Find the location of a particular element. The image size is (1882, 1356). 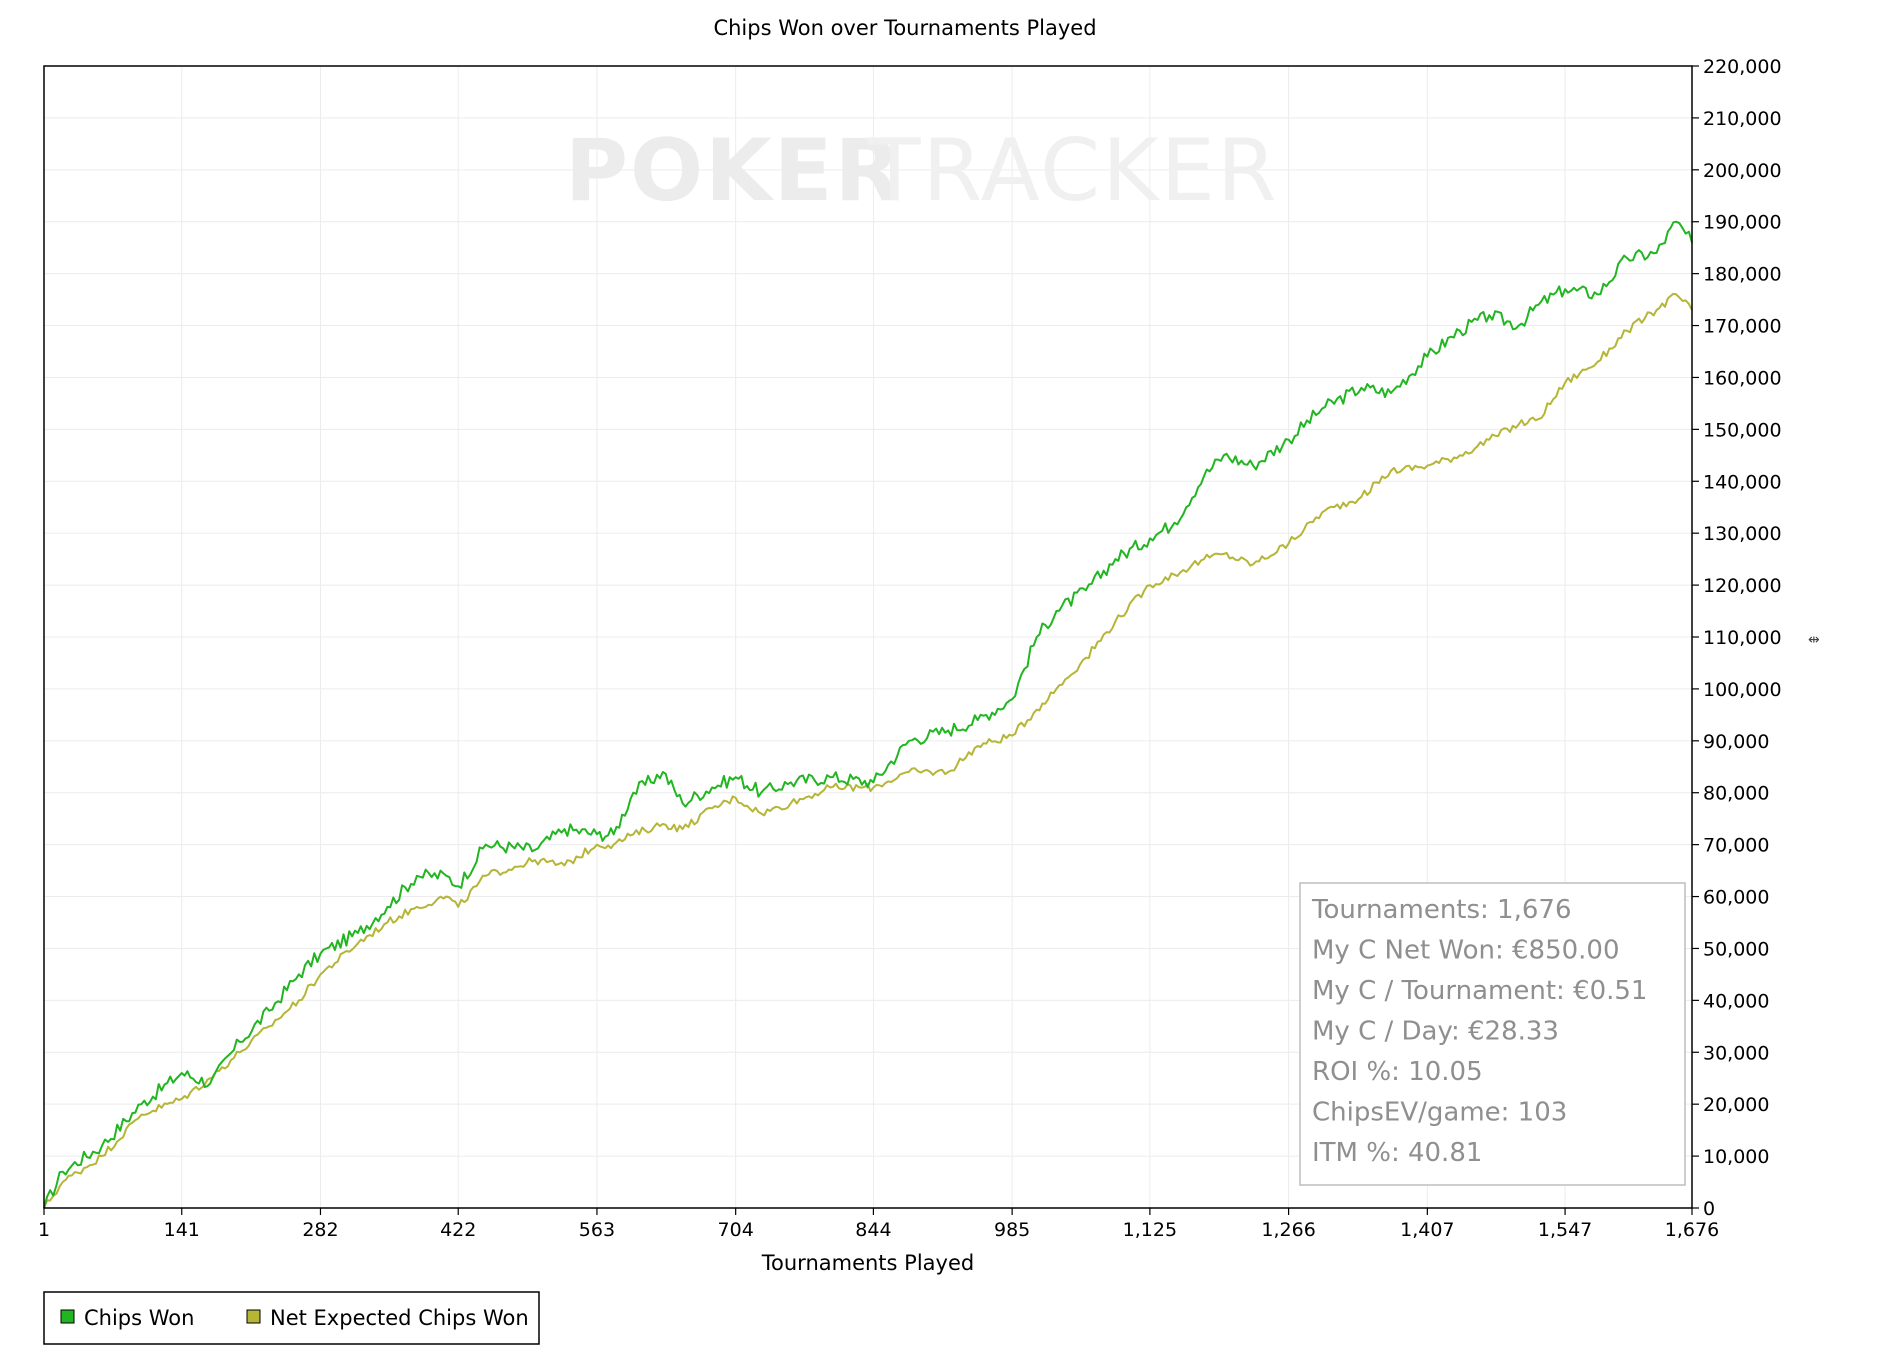

y-tick-label: 60,000 is located at coordinates (1736, 898).